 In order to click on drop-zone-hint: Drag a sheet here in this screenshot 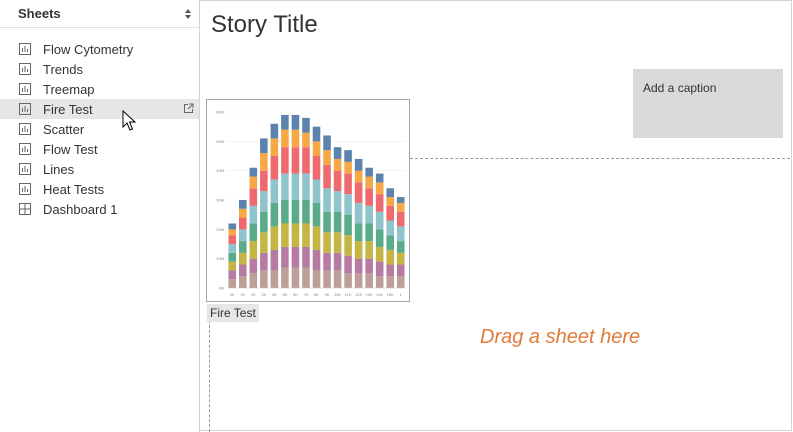, I will do `click(560, 337)`.